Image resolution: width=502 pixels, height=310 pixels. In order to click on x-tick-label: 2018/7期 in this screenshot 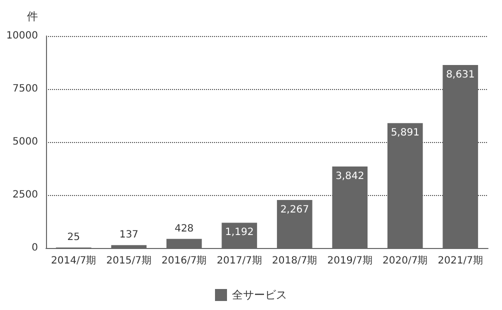, I will do `click(295, 260)`.